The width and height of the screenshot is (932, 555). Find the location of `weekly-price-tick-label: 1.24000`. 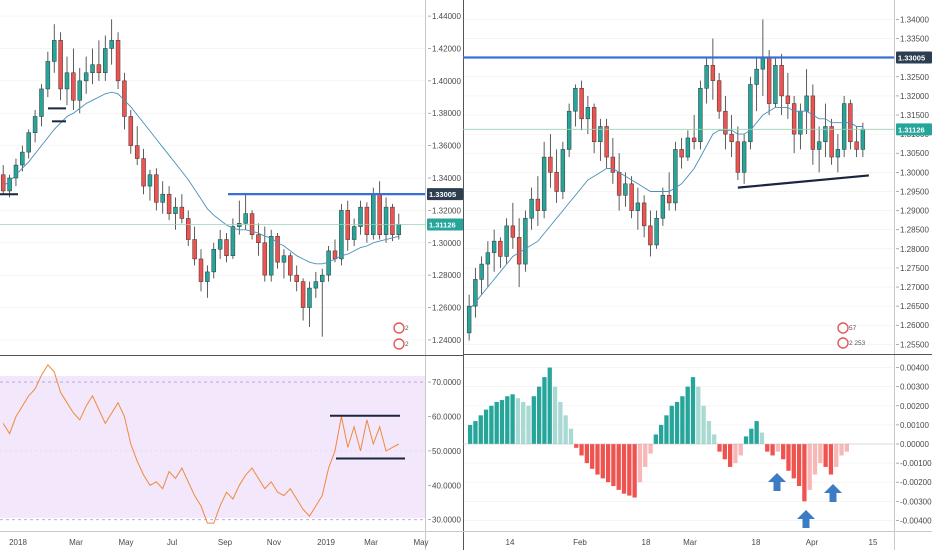

weekly-price-tick-label: 1.24000 is located at coordinates (446, 340).